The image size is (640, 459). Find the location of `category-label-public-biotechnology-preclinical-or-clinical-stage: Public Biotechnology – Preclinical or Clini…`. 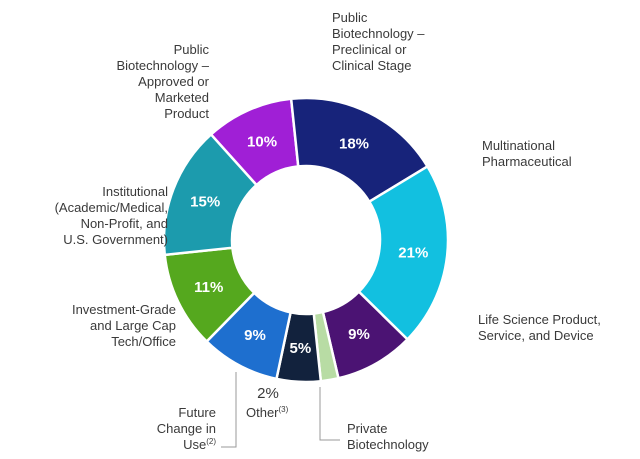

category-label-public-biotechnology-preclinical-or-clinical-stage: Public Biotechnology – Preclinical or Clini… is located at coordinates (378, 41).